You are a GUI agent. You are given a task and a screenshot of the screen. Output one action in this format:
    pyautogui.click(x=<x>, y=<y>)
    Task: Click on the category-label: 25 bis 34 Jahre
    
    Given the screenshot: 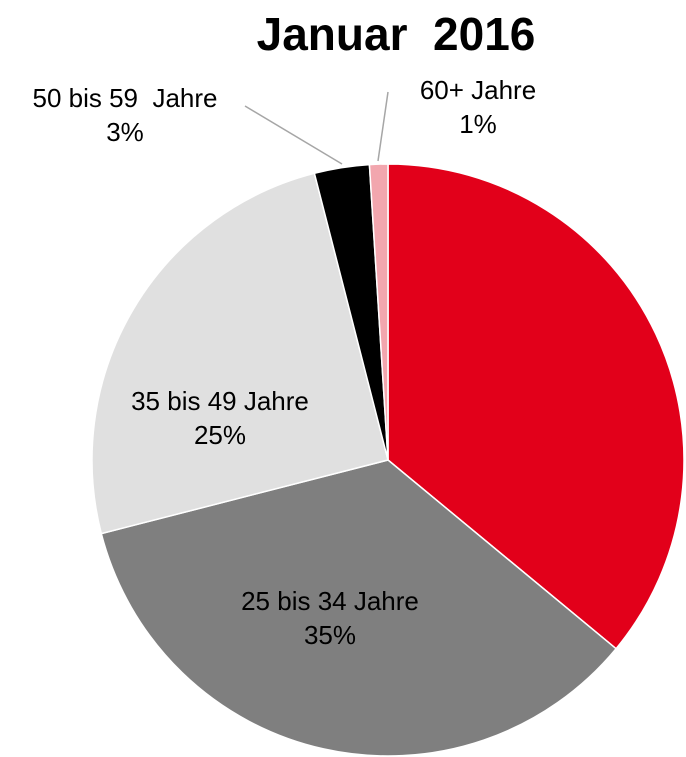 What is the action you would take?
    pyautogui.click(x=330, y=601)
    